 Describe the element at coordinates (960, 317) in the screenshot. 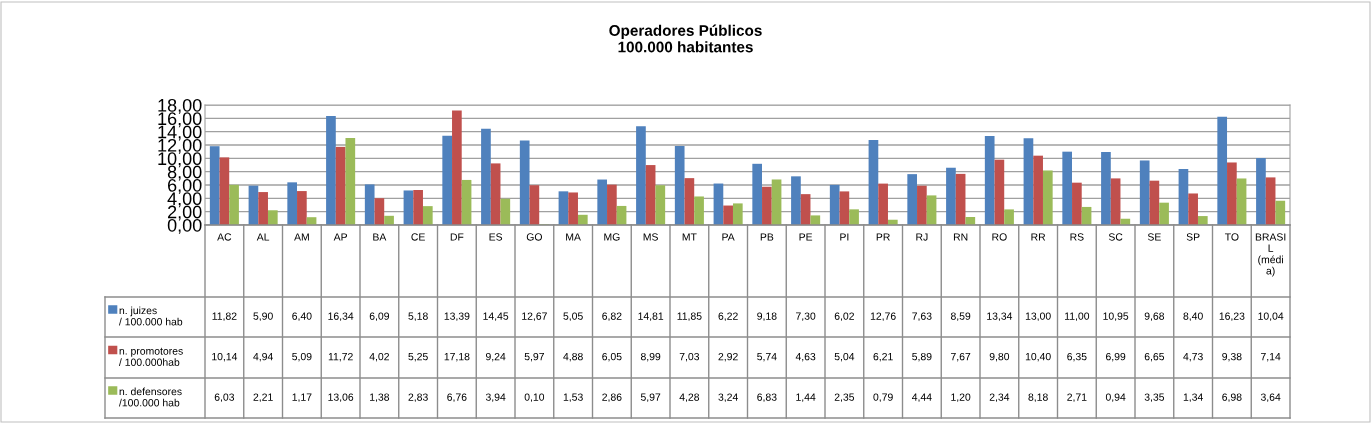

I see `data-label: 8,59` at that location.